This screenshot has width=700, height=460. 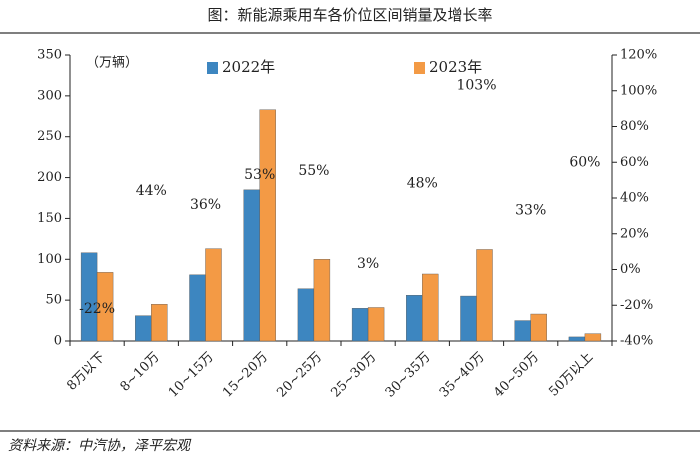 I want to click on growth-label: 103%, so click(x=476, y=85).